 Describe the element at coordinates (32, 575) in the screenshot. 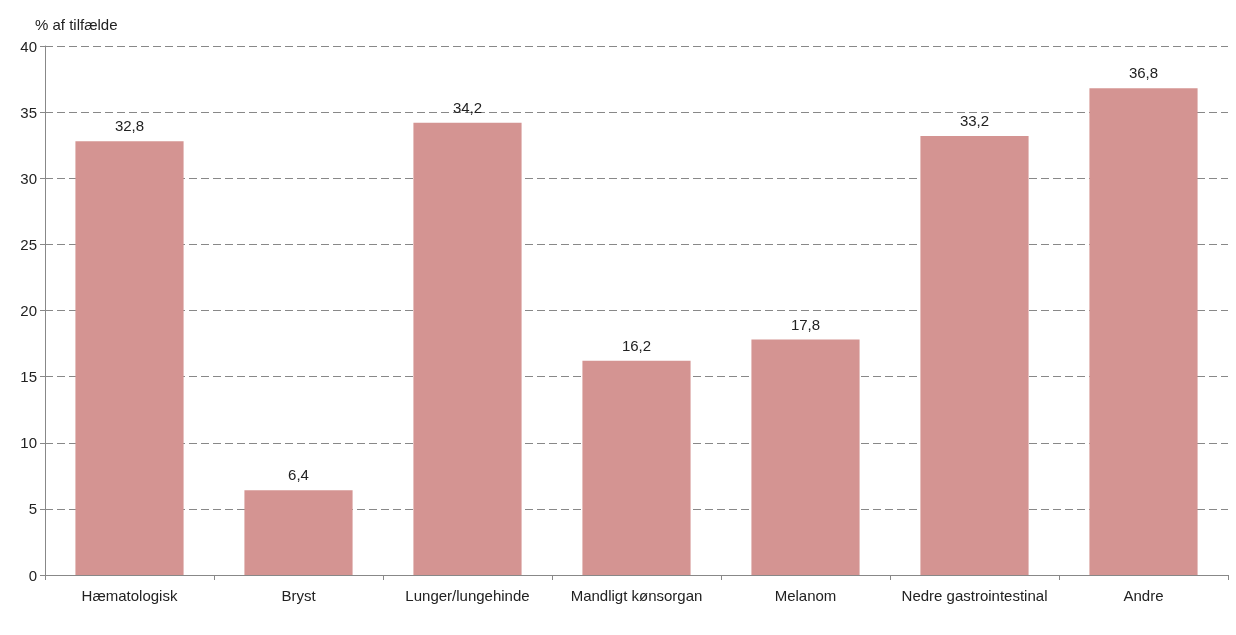

I see `y-tick-label: 0` at that location.